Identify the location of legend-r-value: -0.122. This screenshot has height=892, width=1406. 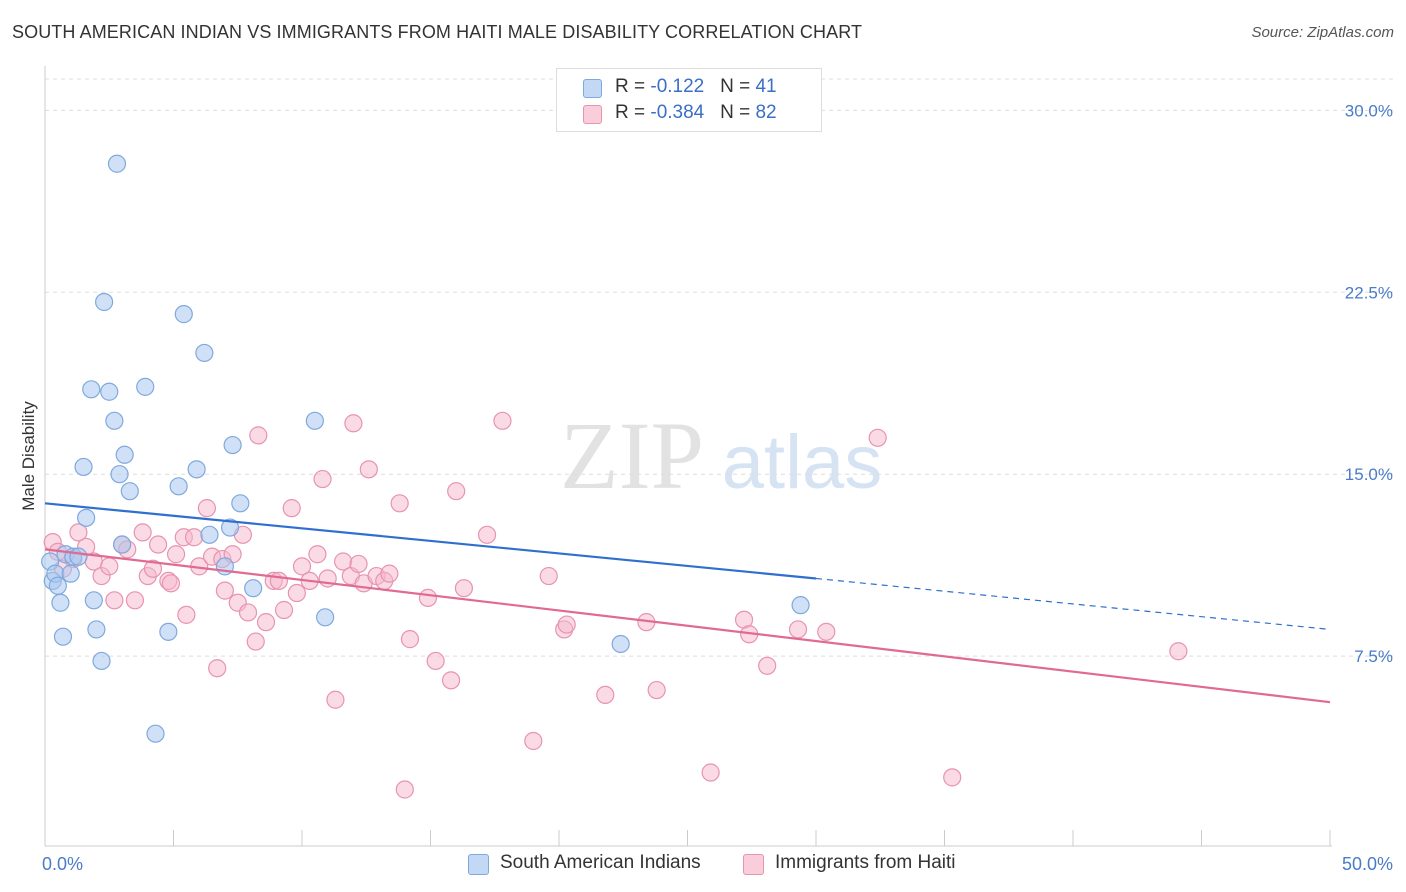
(677, 86).